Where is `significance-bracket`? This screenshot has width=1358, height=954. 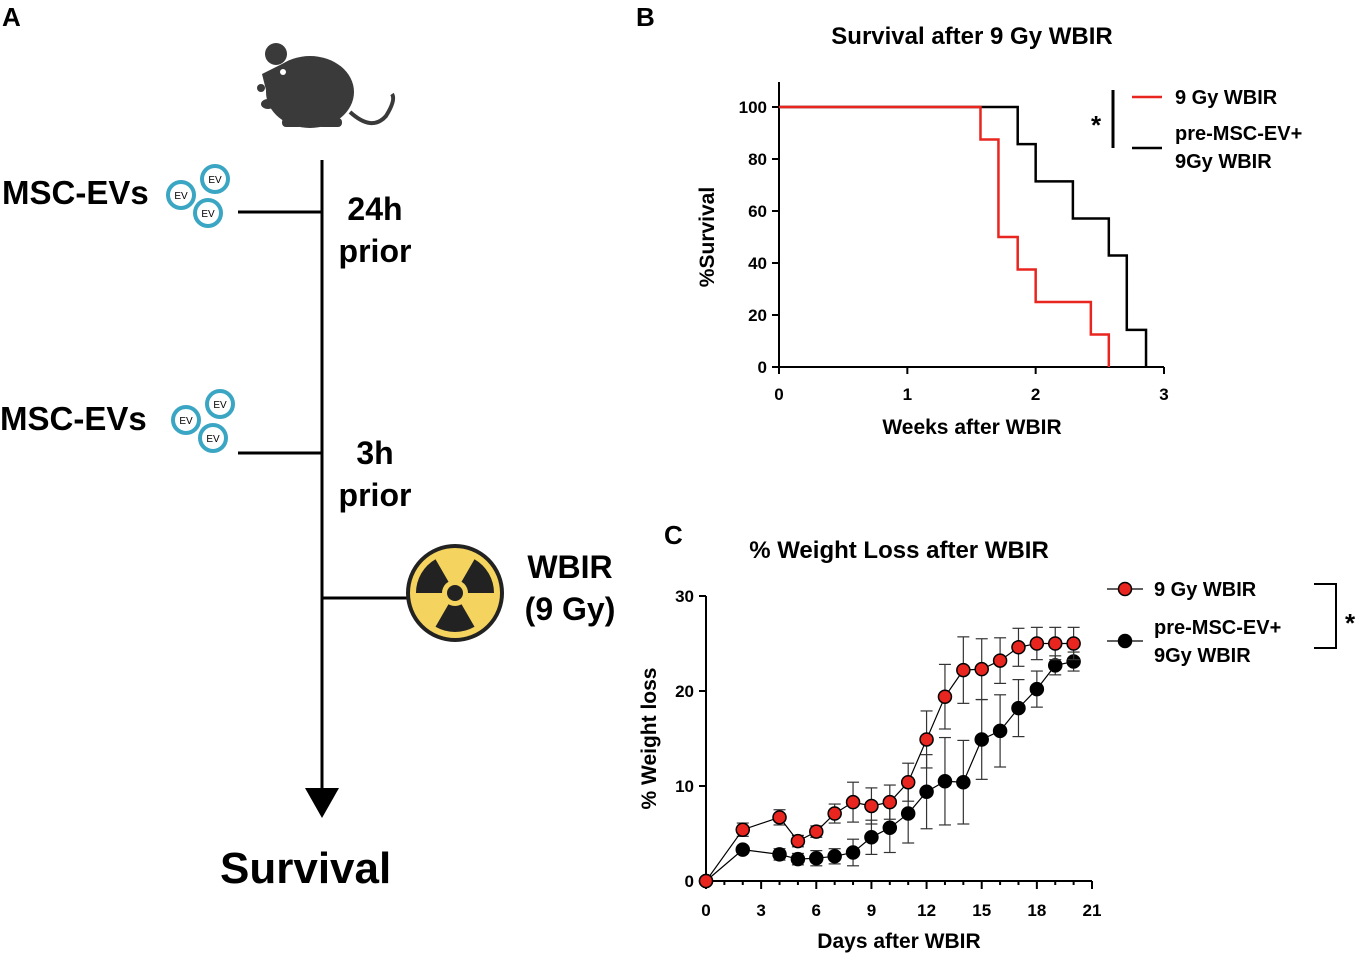 significance-bracket is located at coordinates (1325, 616).